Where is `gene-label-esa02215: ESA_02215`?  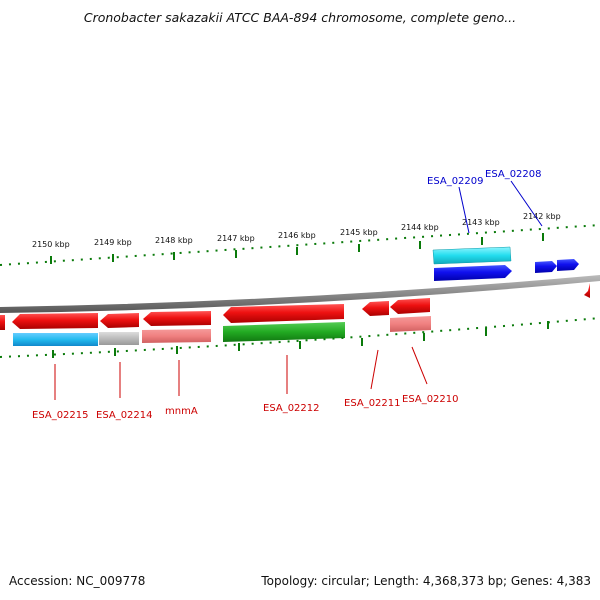
gene-label-esa02215: ESA_02215 is located at coordinates (60, 415).